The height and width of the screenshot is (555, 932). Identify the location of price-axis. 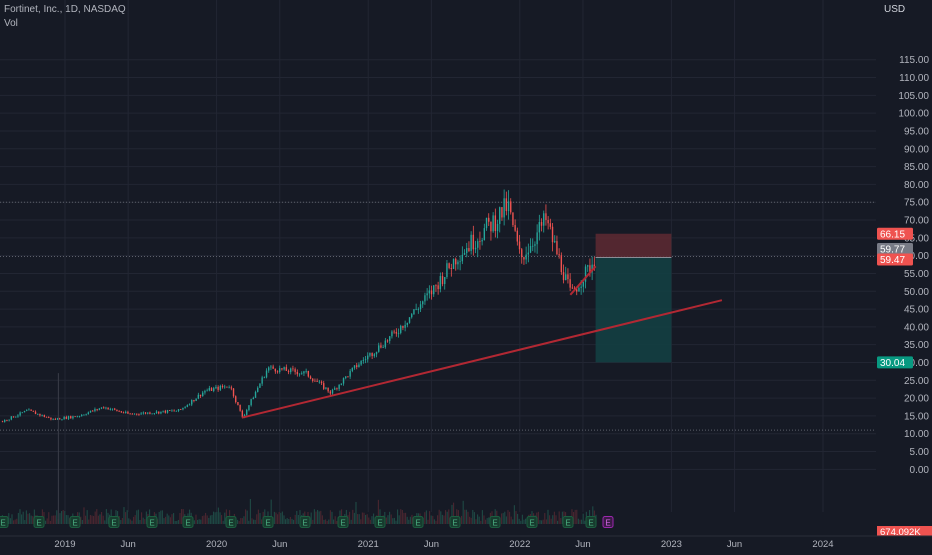
(904, 275).